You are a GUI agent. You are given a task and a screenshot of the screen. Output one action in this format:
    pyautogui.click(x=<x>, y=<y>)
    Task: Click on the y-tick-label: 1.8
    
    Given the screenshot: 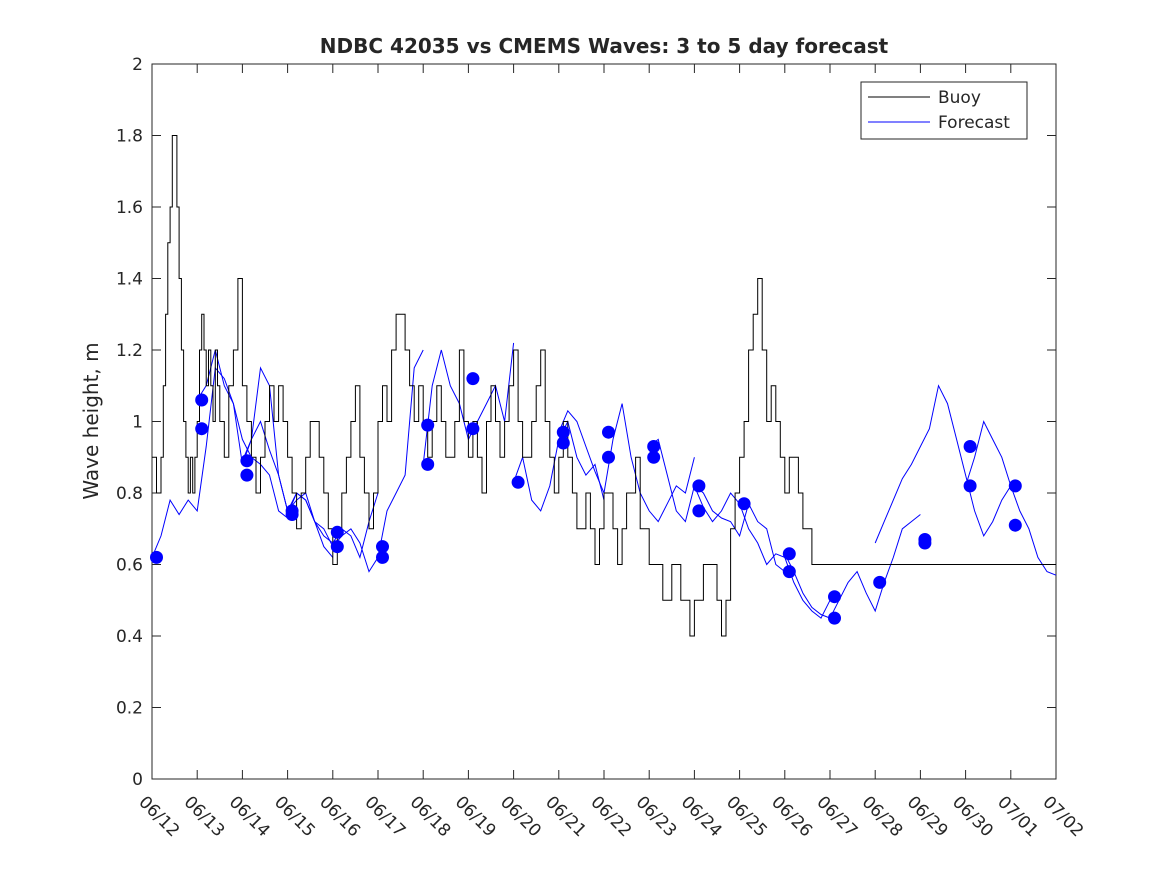 What is the action you would take?
    pyautogui.click(x=129, y=137)
    